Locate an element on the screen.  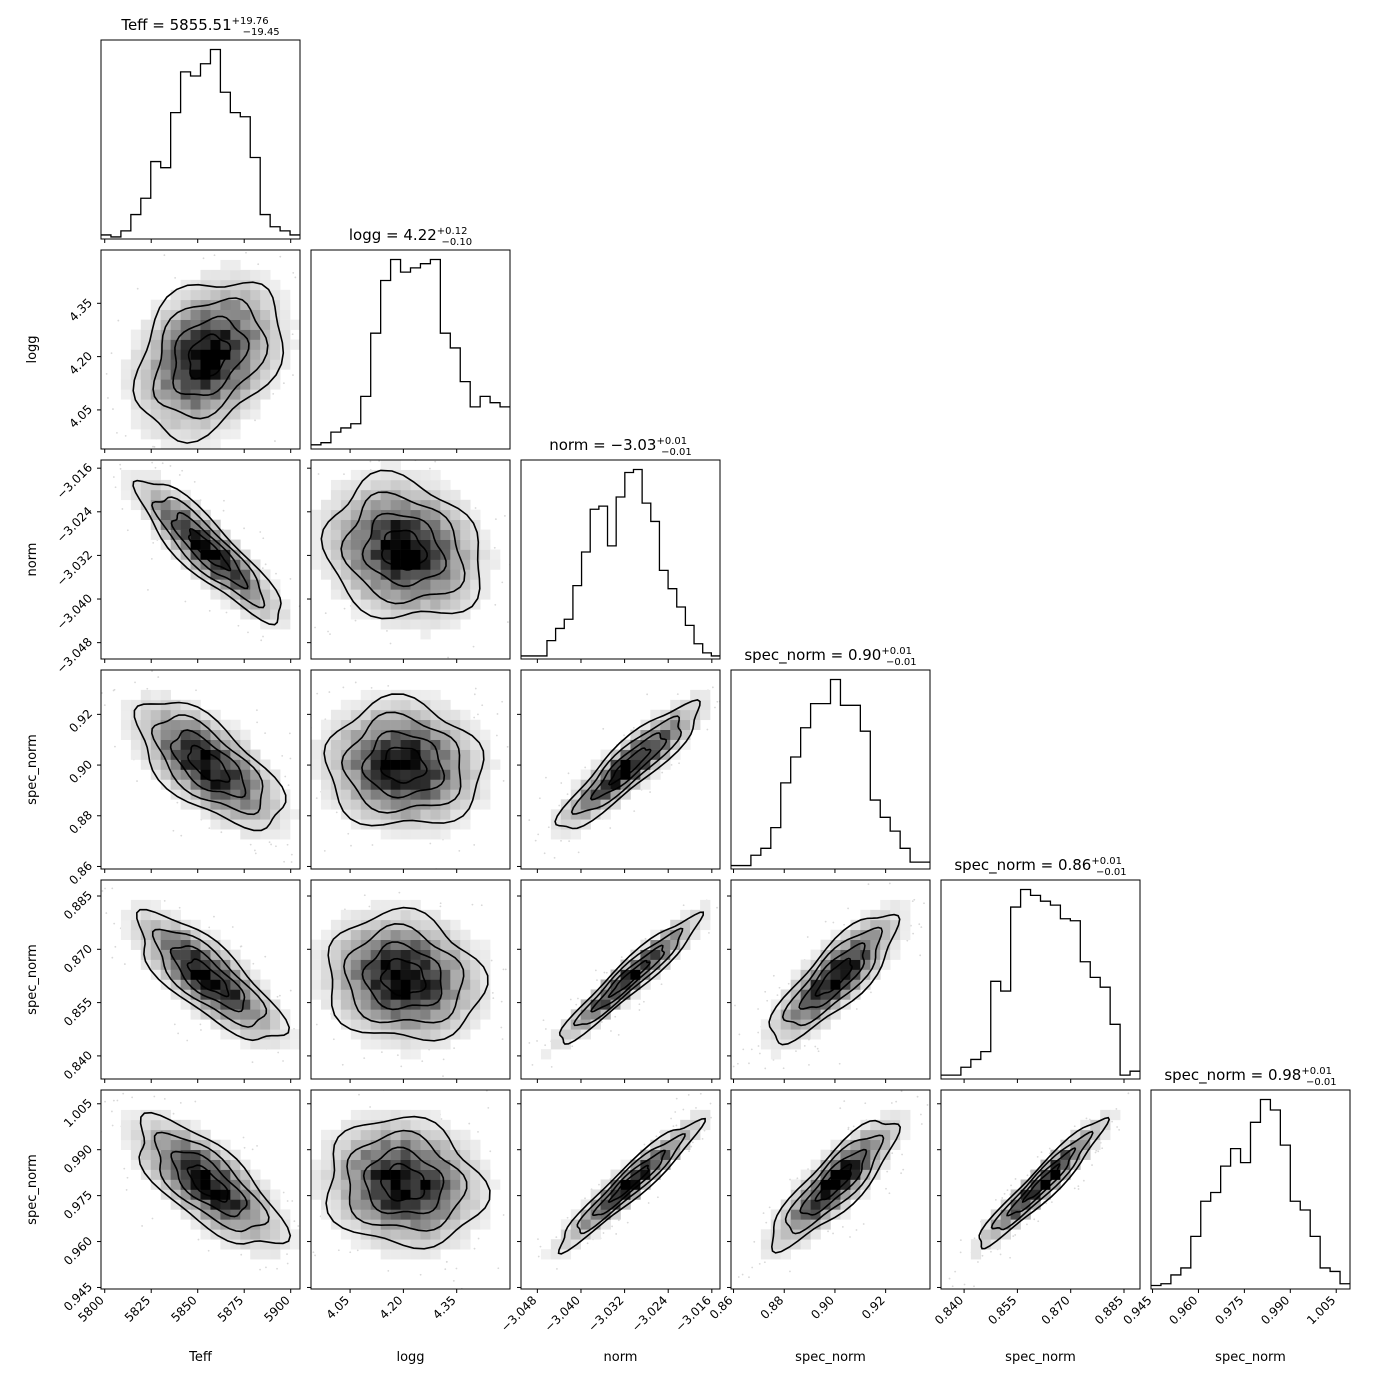
x-tick-label: 0.88 is located at coordinates (772, 1307).